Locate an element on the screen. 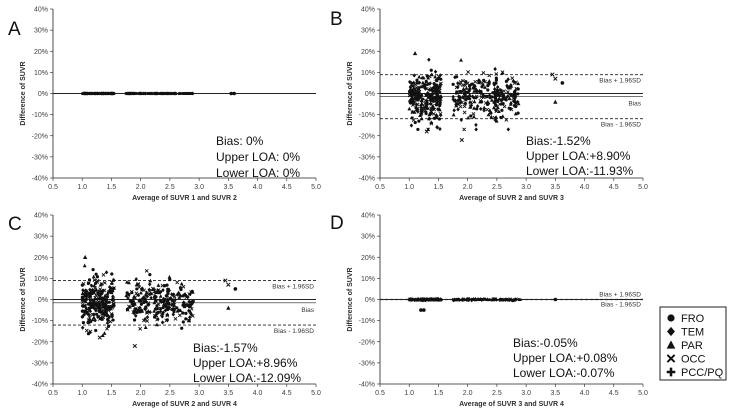 This screenshot has width=729, height=409. x-axis-label: Average of SUVR 3 and SUVR 4 is located at coordinates (511, 404).